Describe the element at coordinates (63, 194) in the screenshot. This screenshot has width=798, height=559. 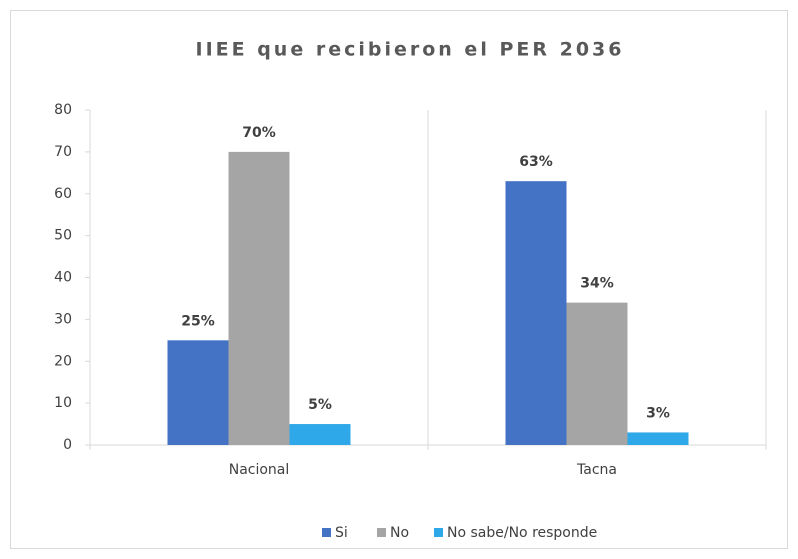
I see `y-tick-label: 60` at that location.